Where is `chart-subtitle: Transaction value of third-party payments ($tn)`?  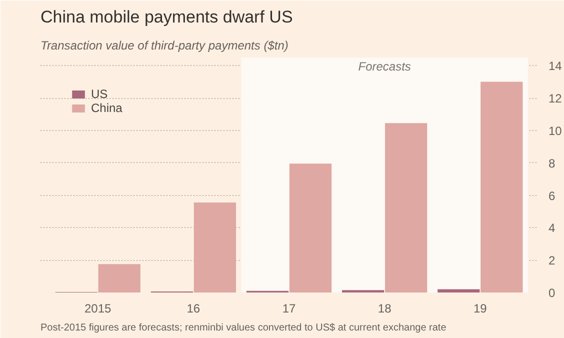 chart-subtitle: Transaction value of third-party payments ($tn) is located at coordinates (164, 45).